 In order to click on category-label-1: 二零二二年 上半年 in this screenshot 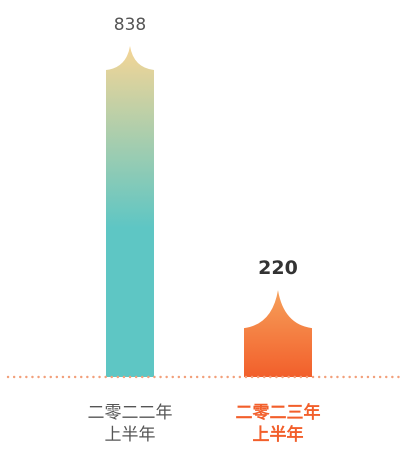, I will do `click(130, 424)`.